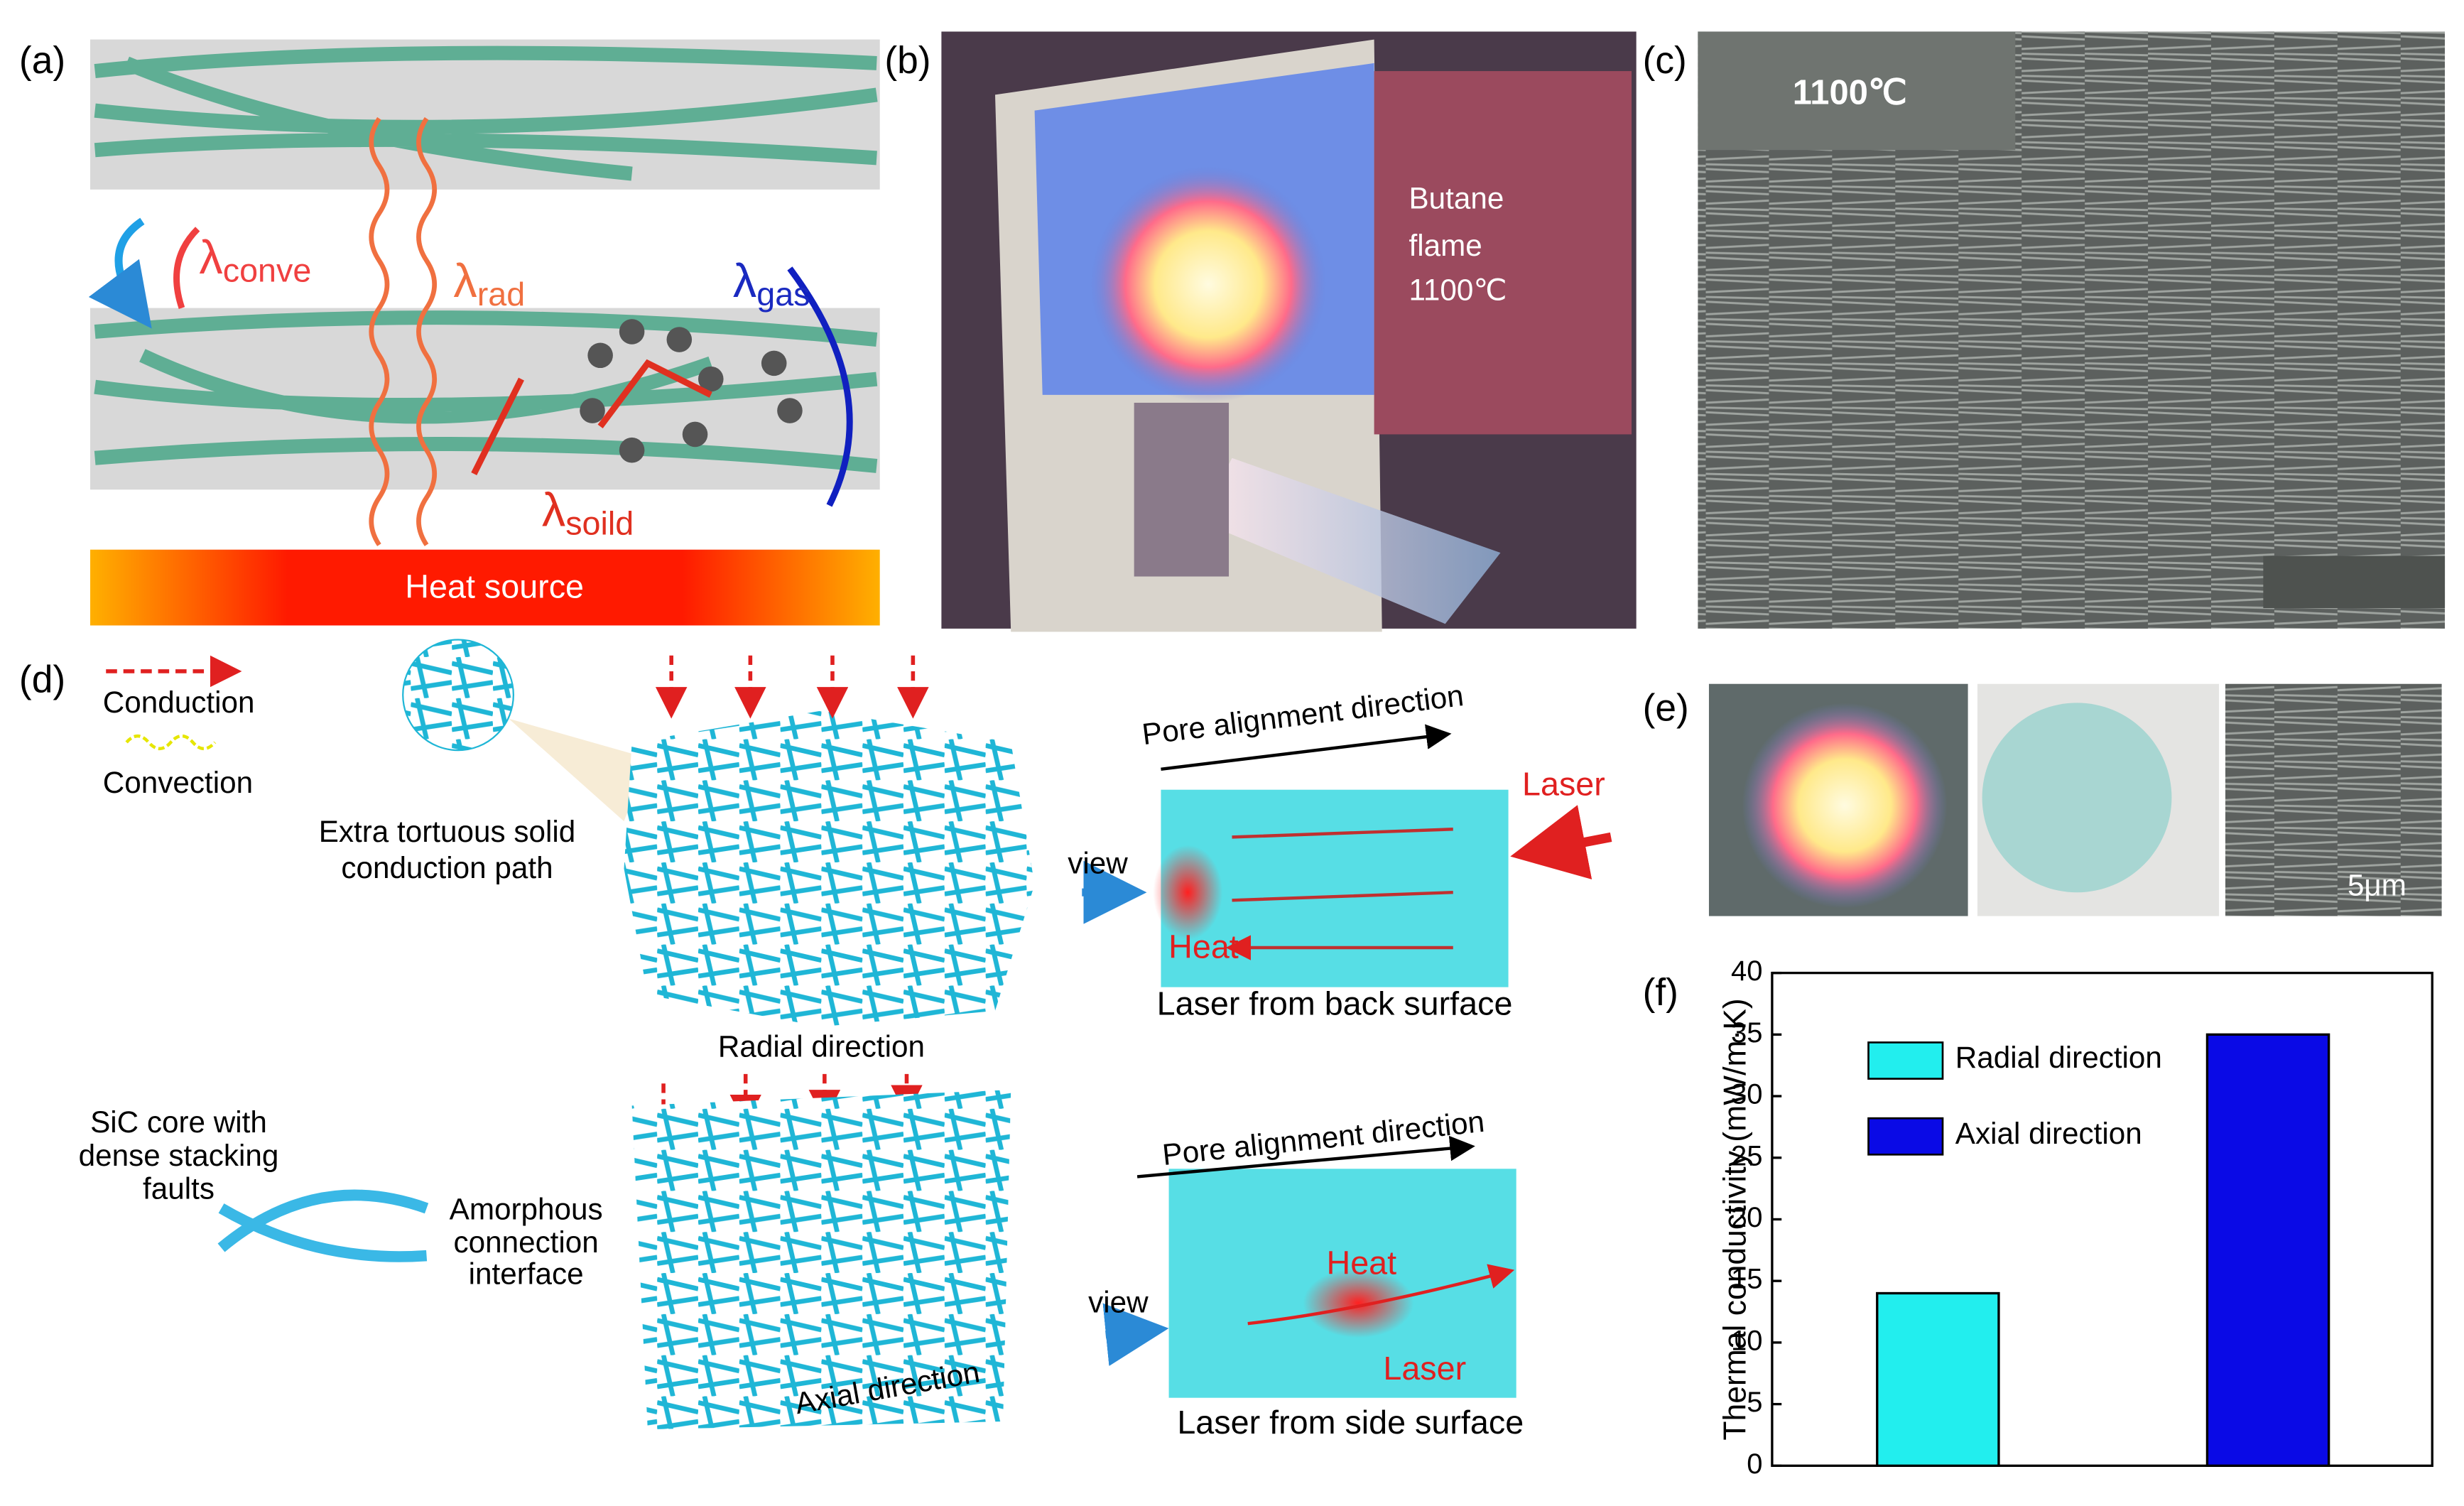  Describe the element at coordinates (178, 1122) in the screenshot. I see `label: SiC core with` at that location.